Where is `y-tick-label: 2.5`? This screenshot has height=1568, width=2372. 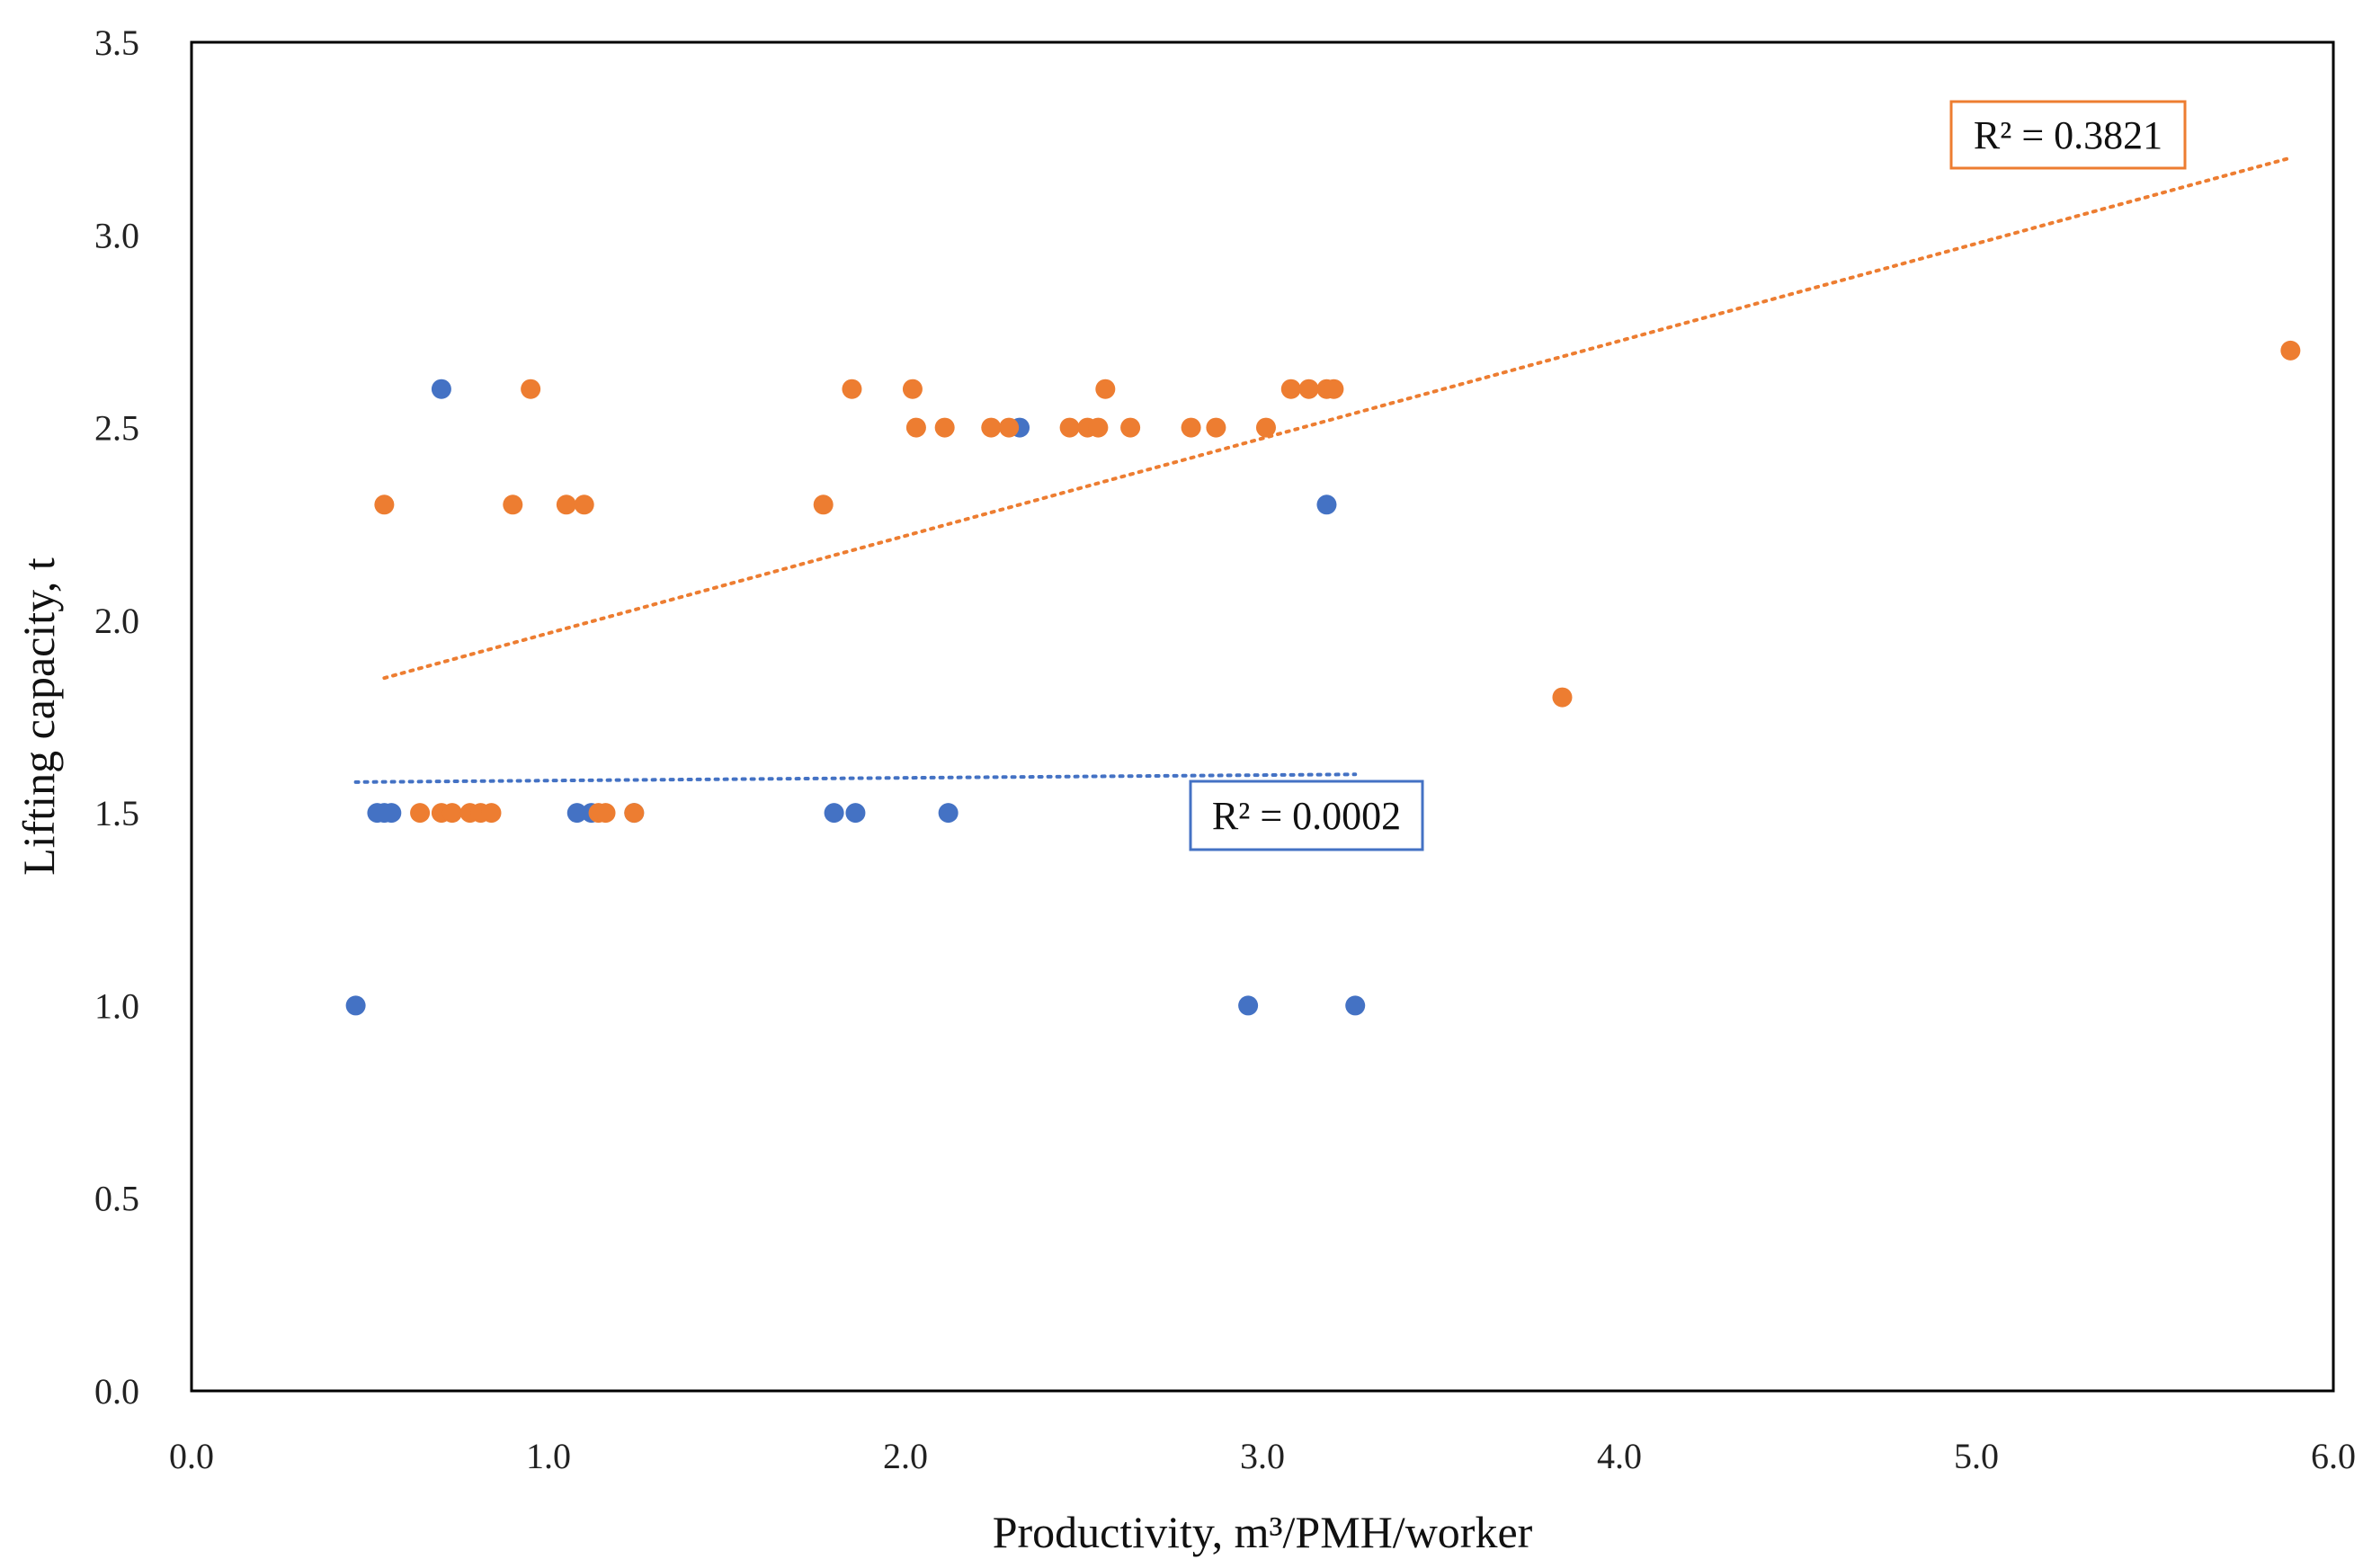 y-tick-label: 2.5 is located at coordinates (116, 428).